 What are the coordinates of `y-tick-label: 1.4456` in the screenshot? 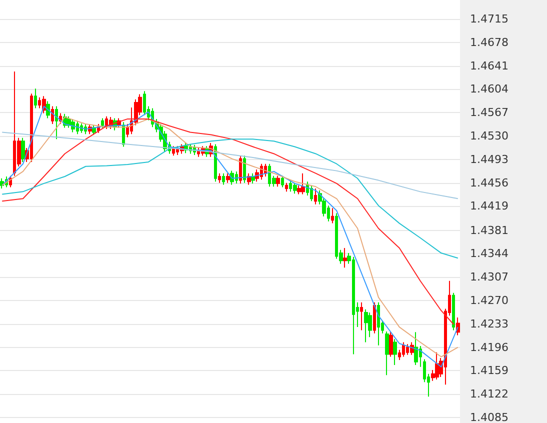 It's located at (489, 183).